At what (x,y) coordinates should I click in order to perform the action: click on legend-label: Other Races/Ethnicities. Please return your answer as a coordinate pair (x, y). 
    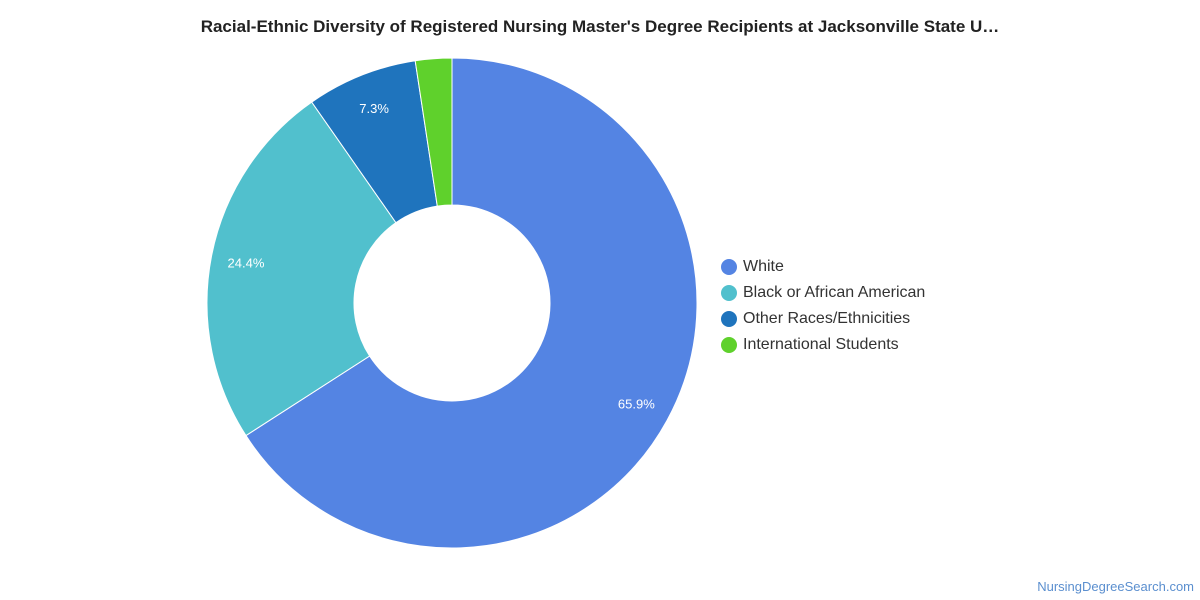
    Looking at the image, I should click on (827, 318).